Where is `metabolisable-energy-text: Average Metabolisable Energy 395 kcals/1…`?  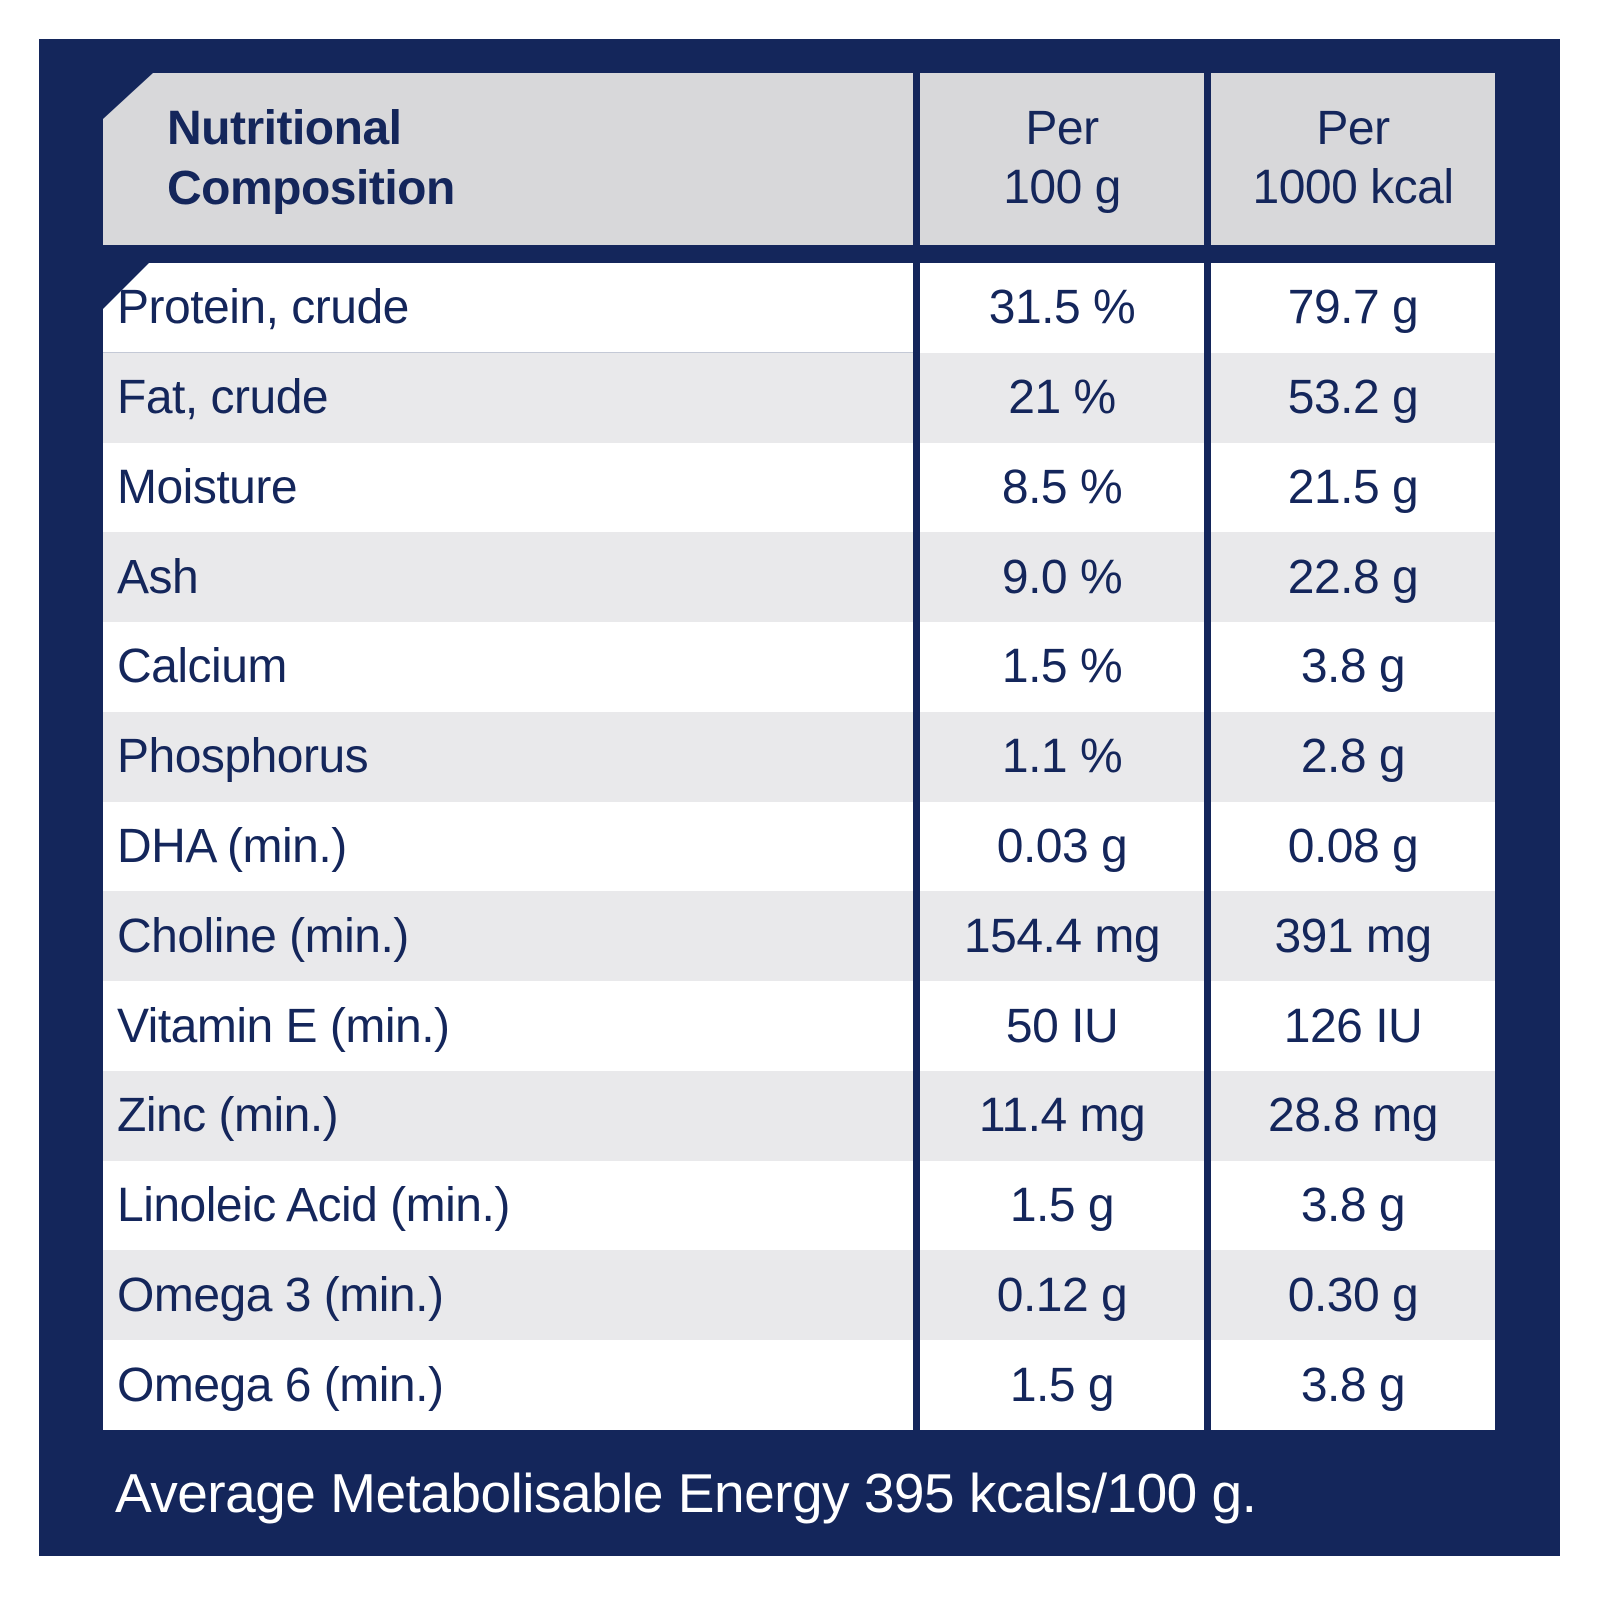
metabolisable-energy-text: Average Metabolisable Energy 395 kcals/1… is located at coordinates (686, 1493).